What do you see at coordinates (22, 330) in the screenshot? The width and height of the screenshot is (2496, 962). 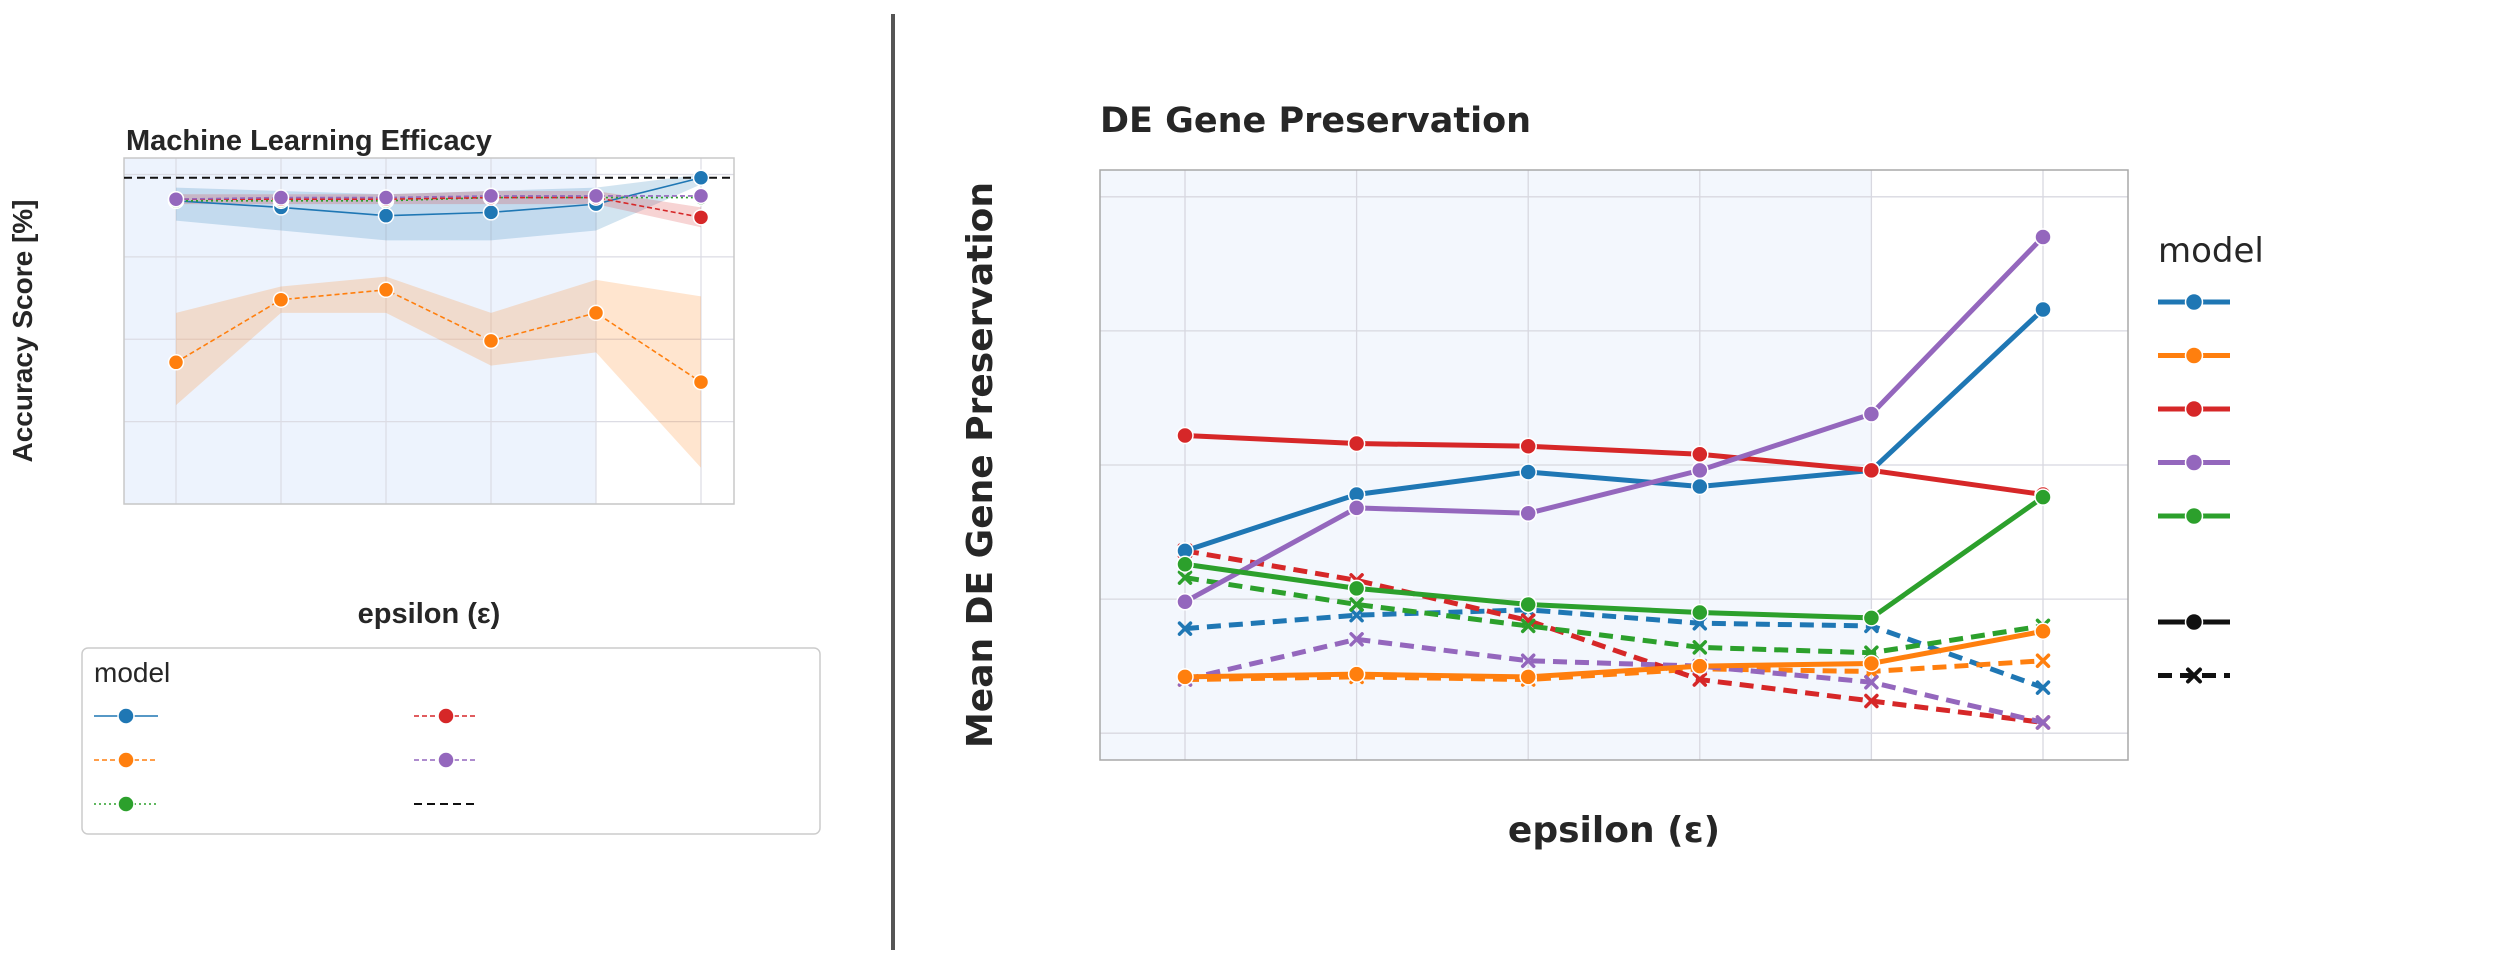 I see `ml-y-axis-label: Accuracy Score [%]` at bounding box center [22, 330].